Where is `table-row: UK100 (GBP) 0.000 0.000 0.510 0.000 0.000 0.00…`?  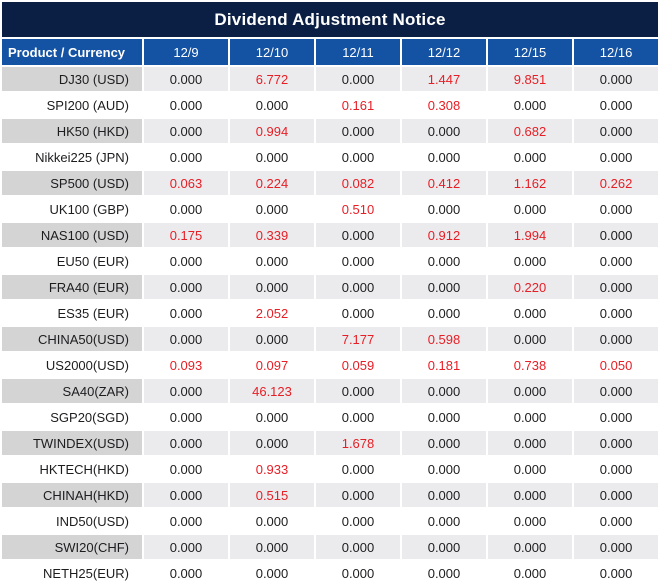
table-row: UK100 (GBP) 0.000 0.000 0.510 0.000 0.000 0.00… is located at coordinates (330, 209).